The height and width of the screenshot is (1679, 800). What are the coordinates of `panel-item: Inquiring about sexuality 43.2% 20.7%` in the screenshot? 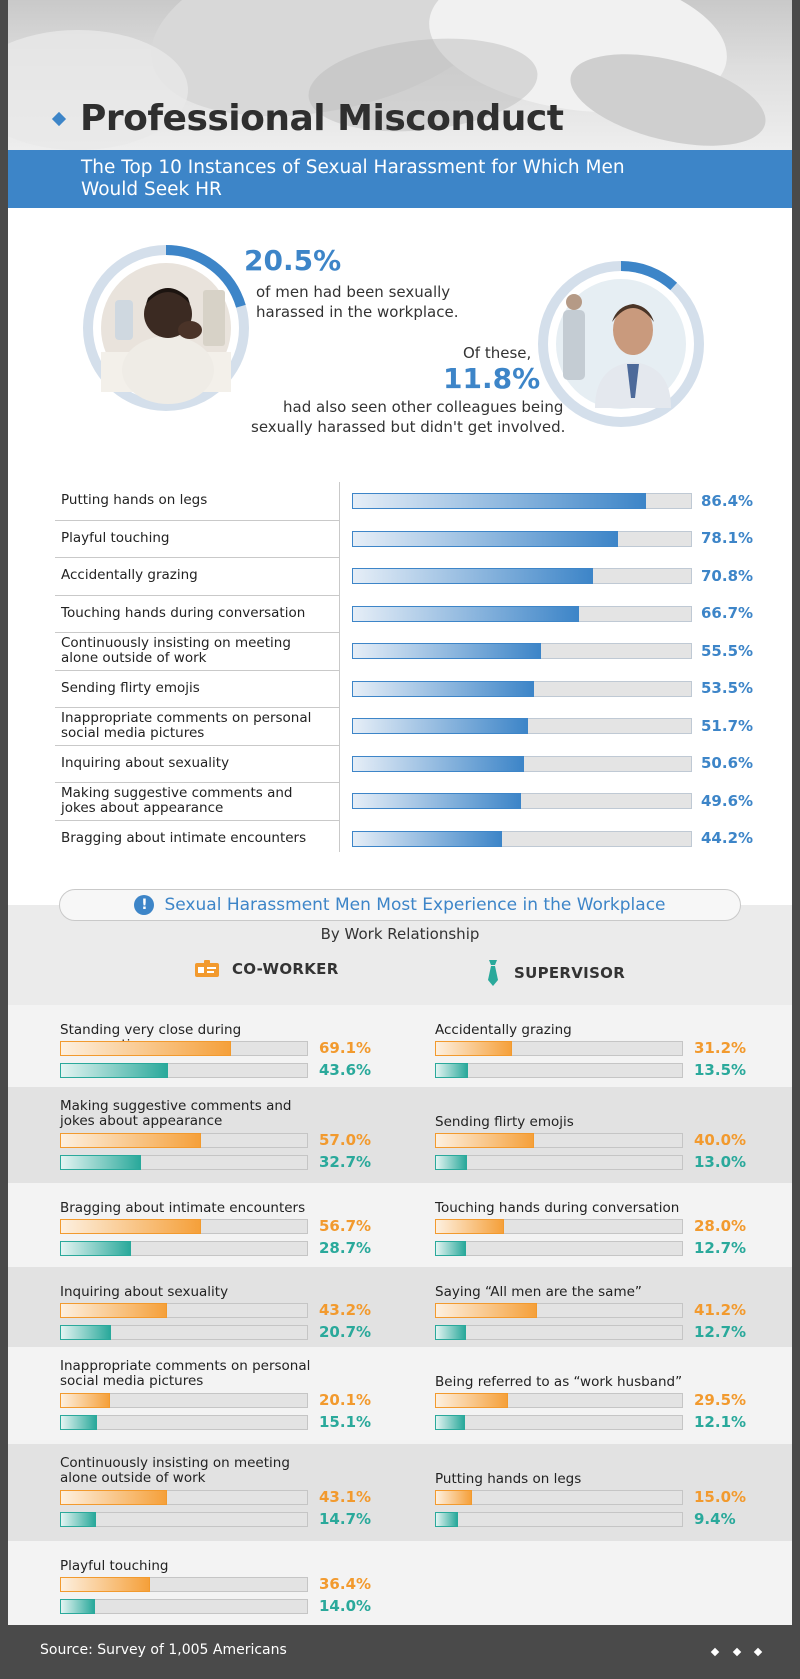 It's located at (195, 1307).